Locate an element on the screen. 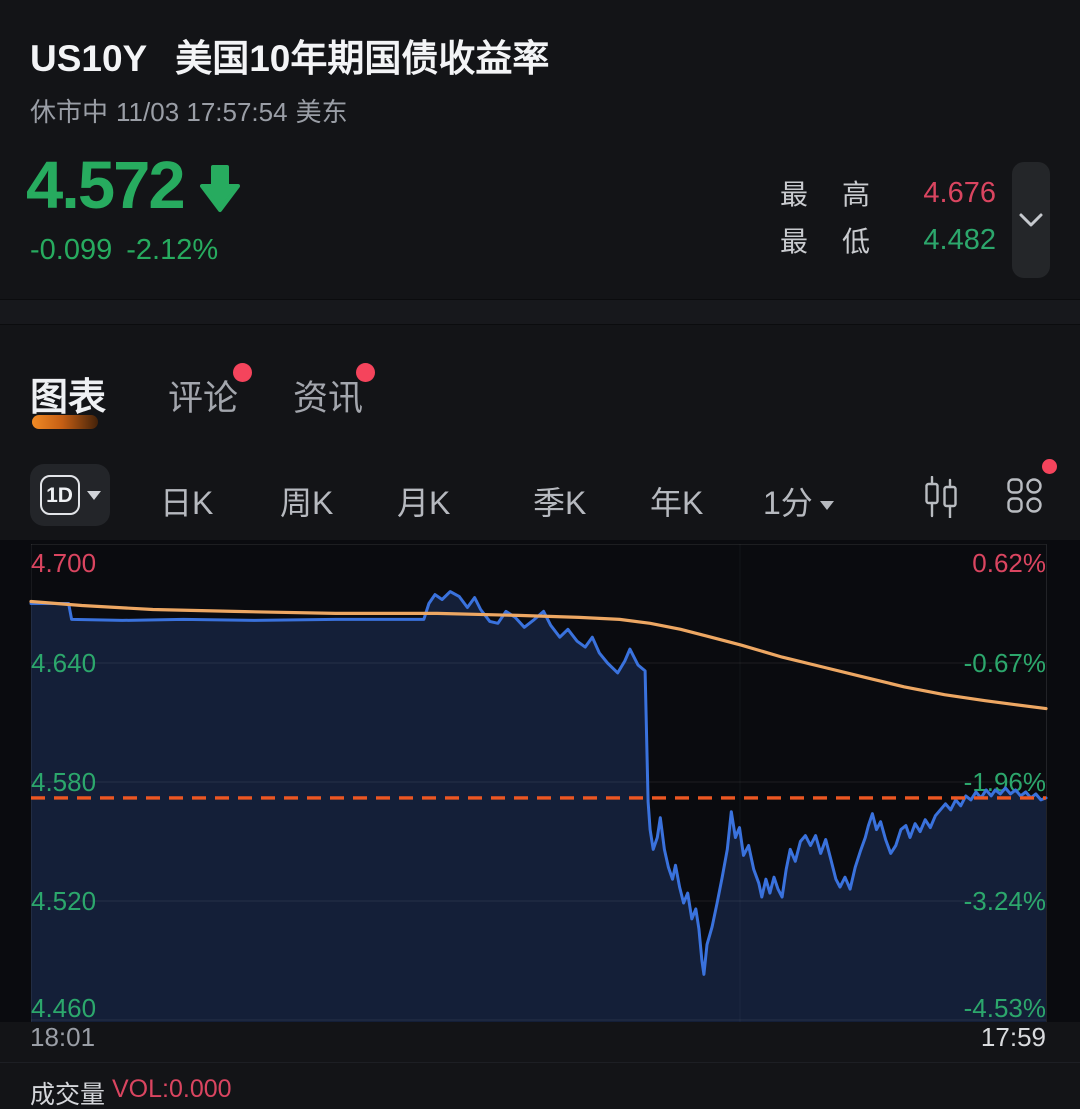 Image resolution: width=1080 pixels, height=1109 pixels. tab-comments-label: 评论 is located at coordinates (203, 398).